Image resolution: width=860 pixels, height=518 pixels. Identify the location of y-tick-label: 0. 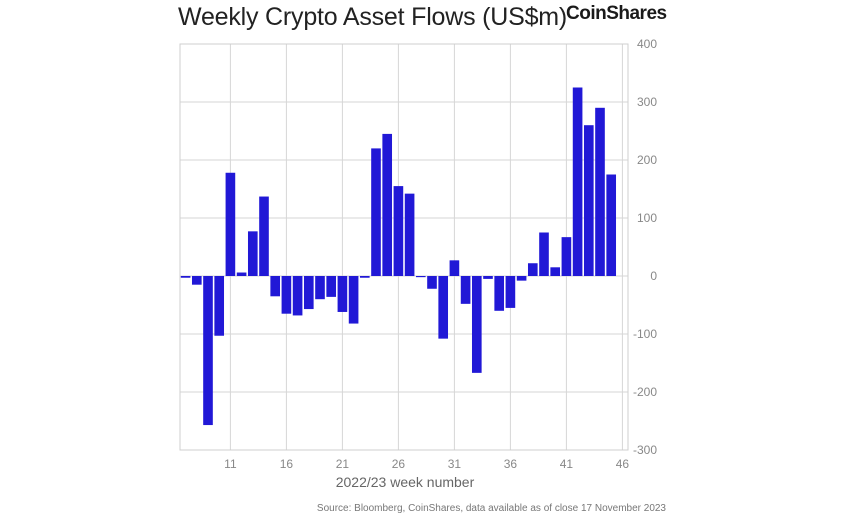
(653, 276).